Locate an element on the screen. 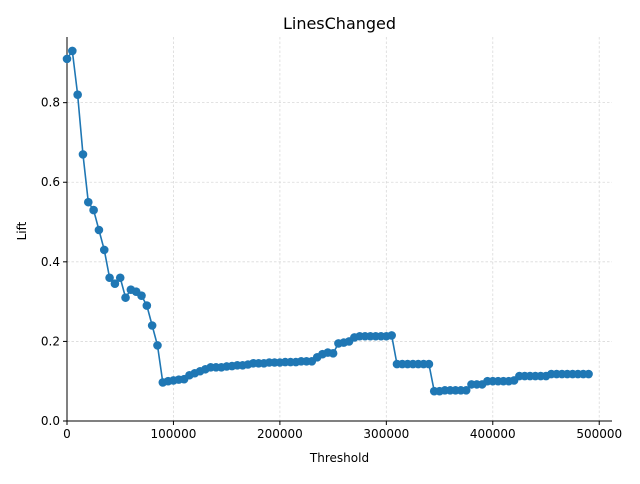 Image resolution: width=640 pixels, height=484 pixels. y-tick-label: 0.4 is located at coordinates (50, 262).